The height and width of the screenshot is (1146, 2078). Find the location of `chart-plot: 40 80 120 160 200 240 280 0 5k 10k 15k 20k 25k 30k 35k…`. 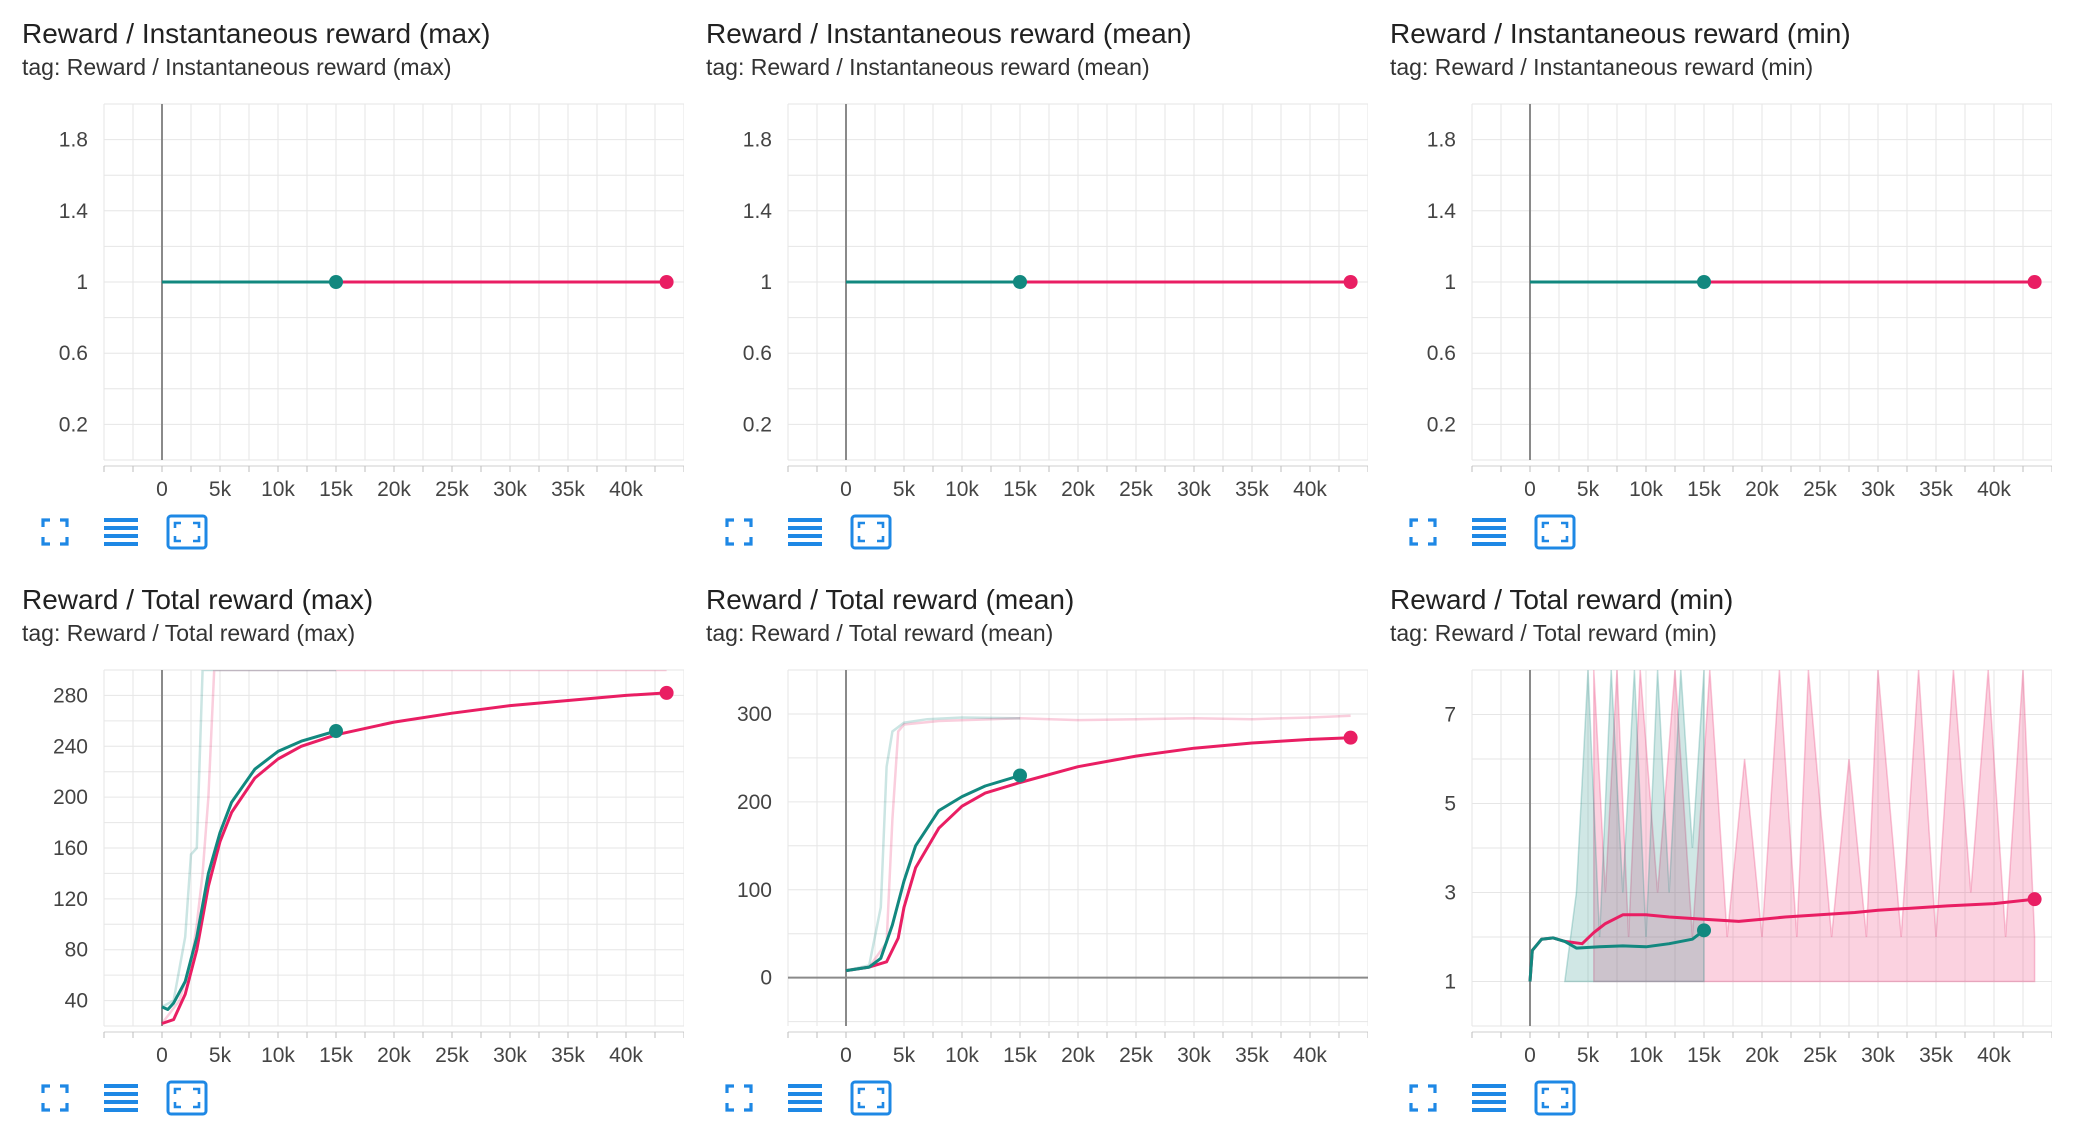

chart-plot: 40 80 120 160 200 240 280 0 5k 10k 15k 20k 25k 30k 35k… is located at coordinates (342, 821).